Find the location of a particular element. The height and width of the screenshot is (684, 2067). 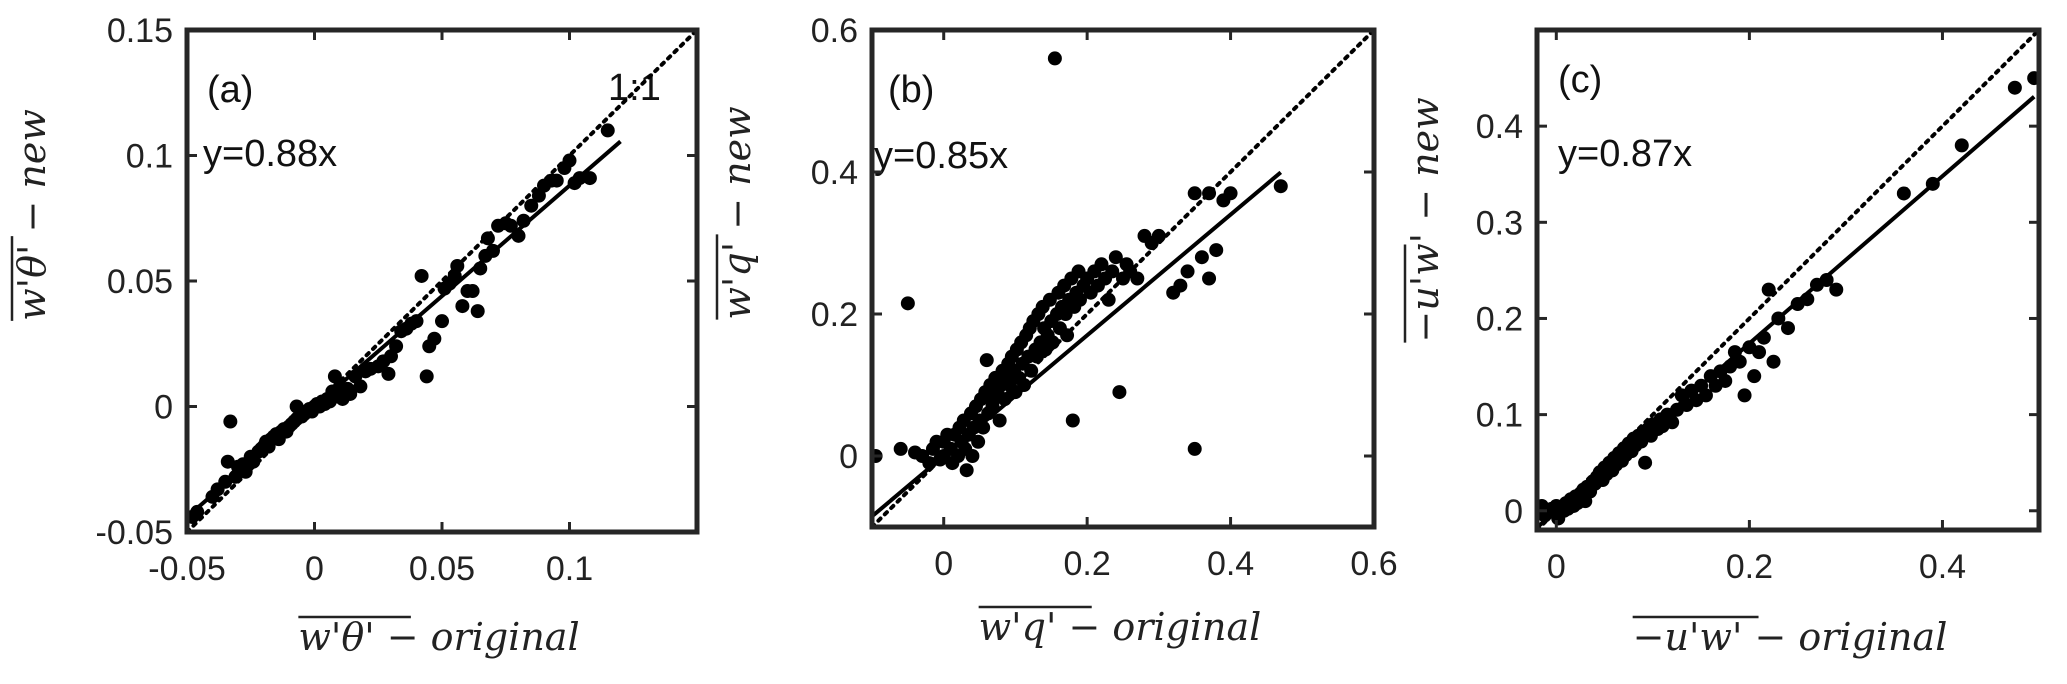

panel-b-label: (b) is located at coordinates (911, 90).